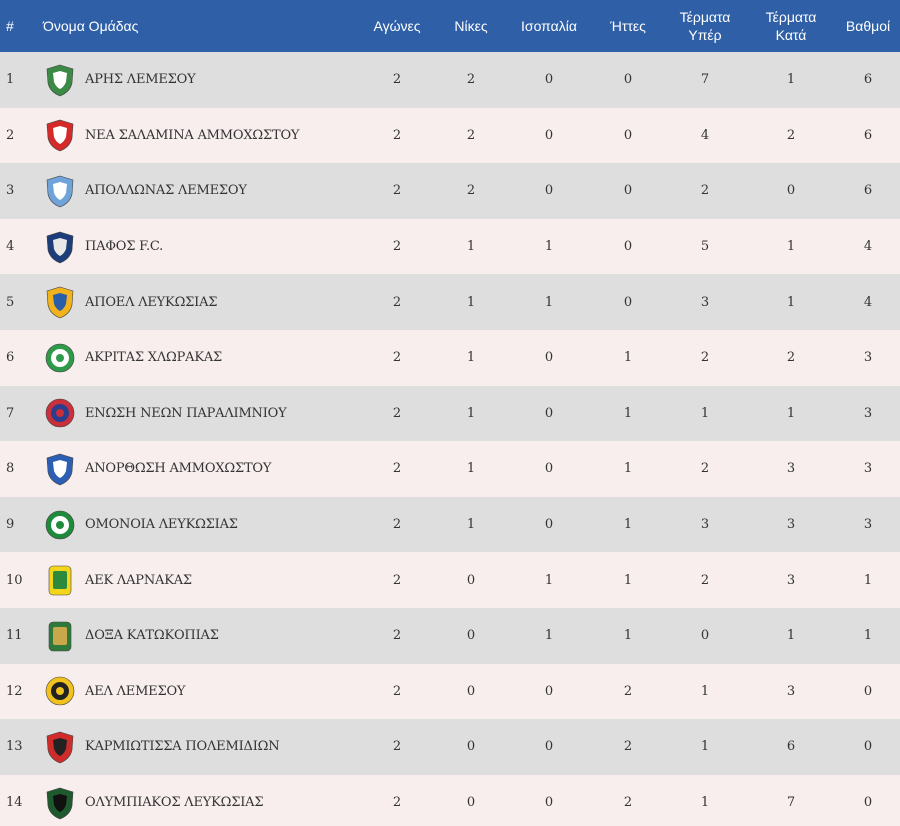  What do you see at coordinates (10, 247) in the screenshot?
I see `row-position: 4` at bounding box center [10, 247].